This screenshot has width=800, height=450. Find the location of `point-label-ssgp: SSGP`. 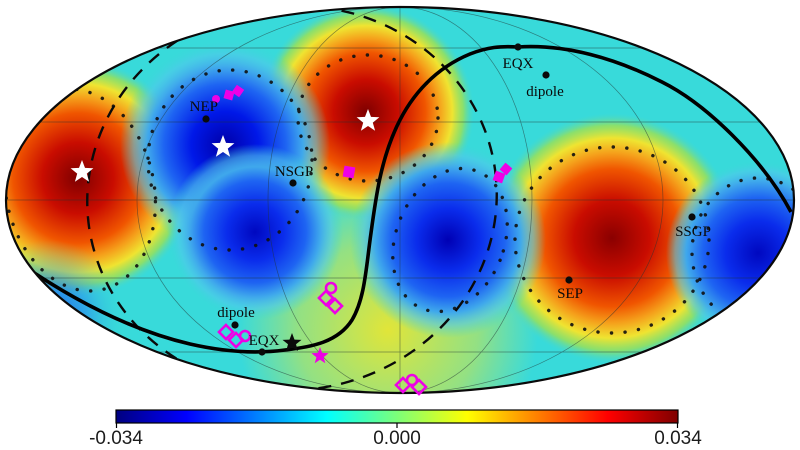

point-label-ssgp: SSGP is located at coordinates (693, 232).